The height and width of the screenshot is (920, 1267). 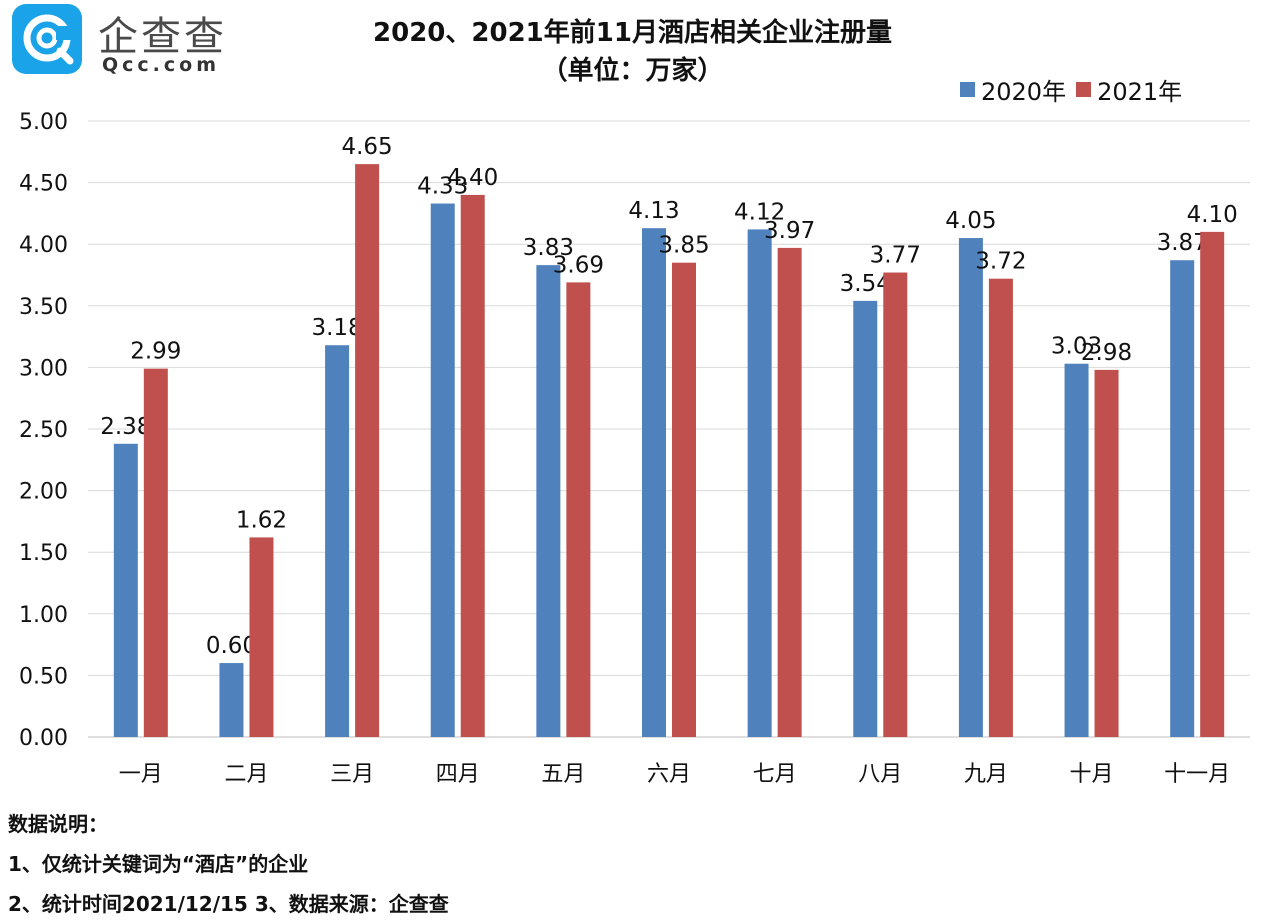 I want to click on data-label: 3.69, so click(x=578, y=265).